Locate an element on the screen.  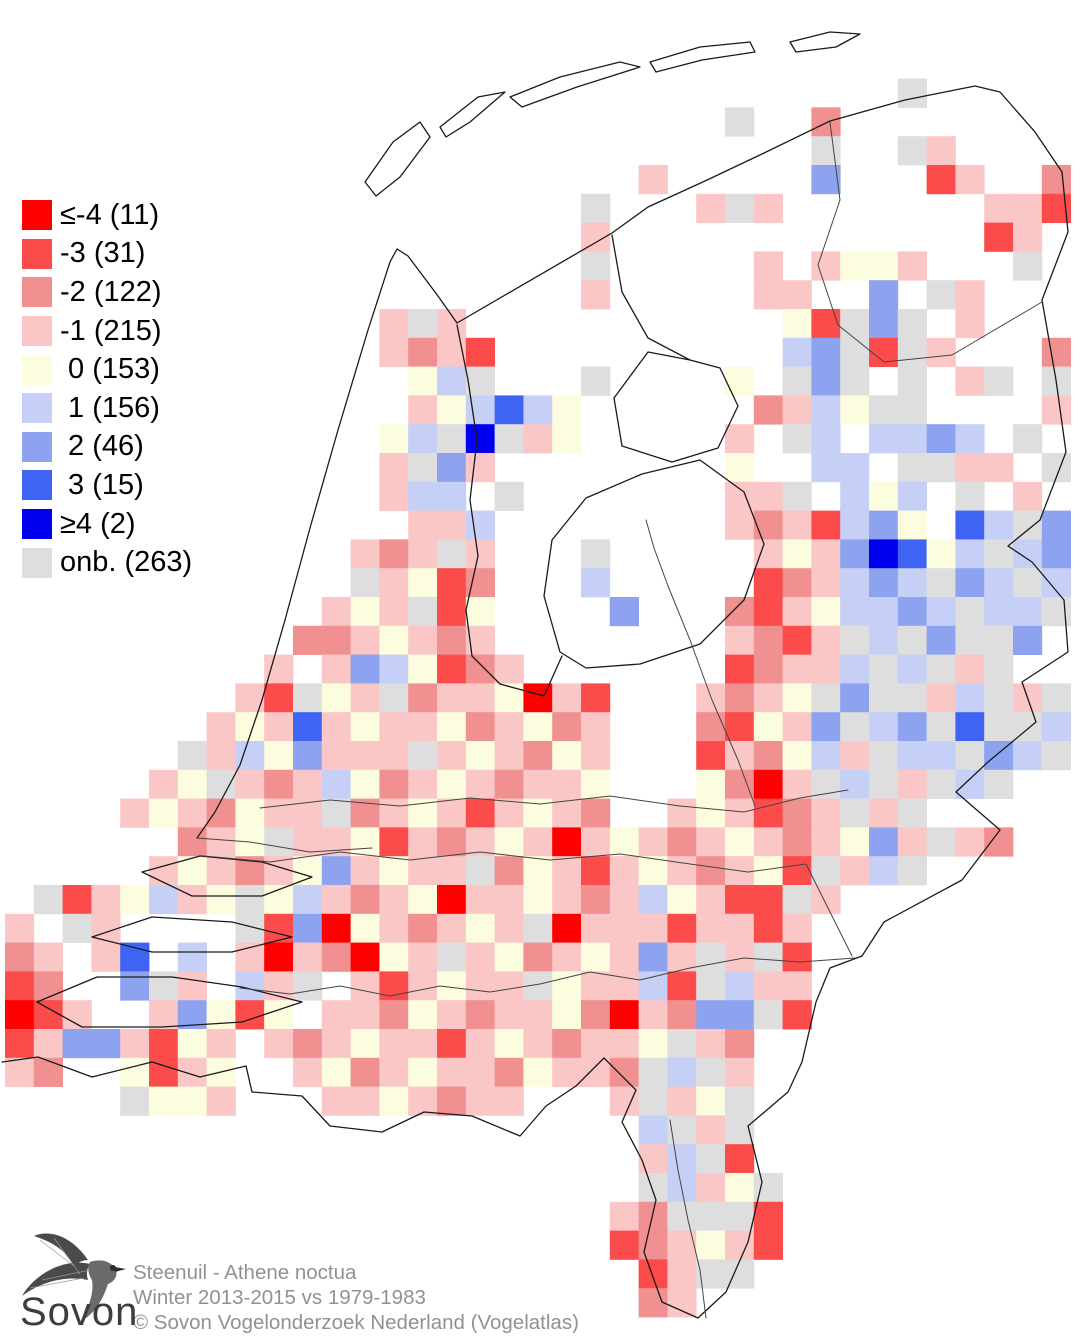
legend-item: -2 (122) is located at coordinates (107, 292).